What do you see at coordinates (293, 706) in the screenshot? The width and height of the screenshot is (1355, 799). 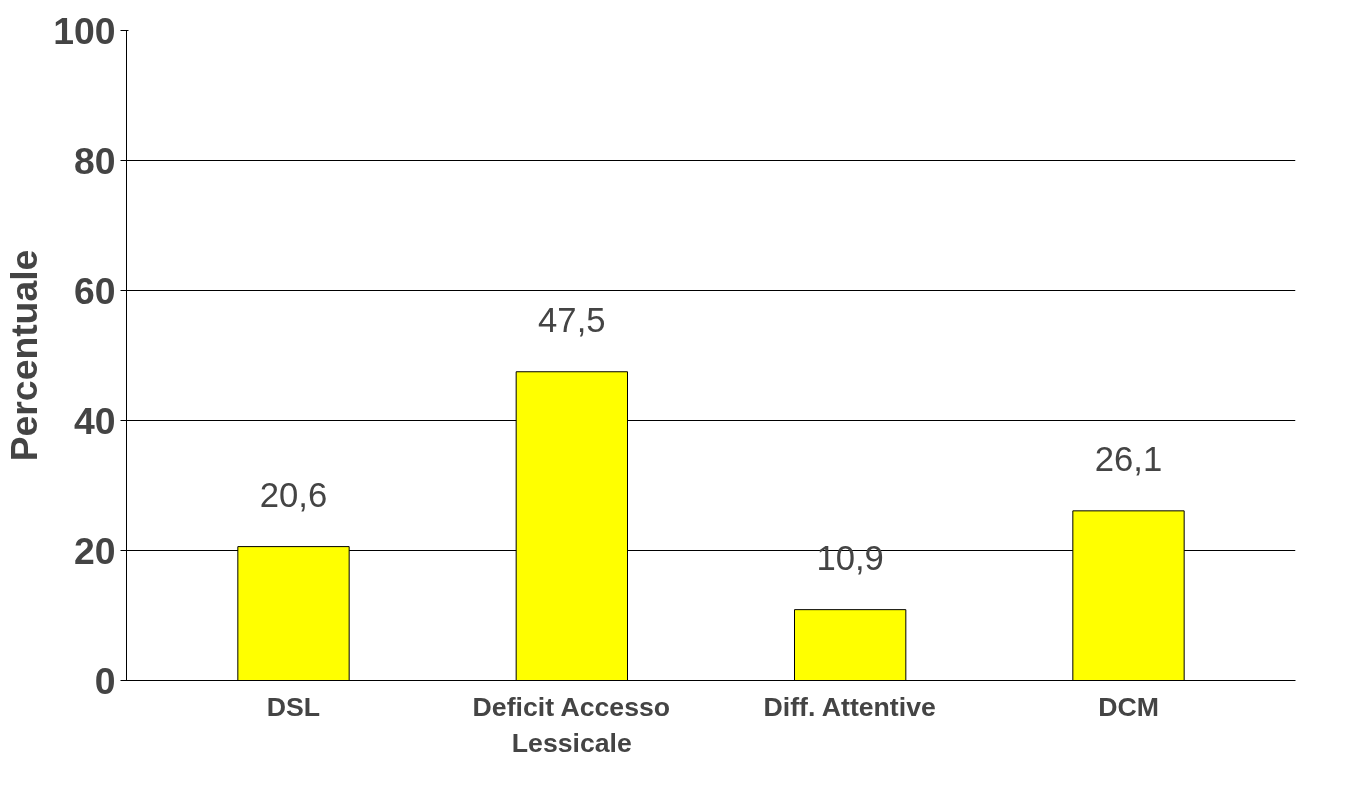 I see `x-tick-label: DSL` at bounding box center [293, 706].